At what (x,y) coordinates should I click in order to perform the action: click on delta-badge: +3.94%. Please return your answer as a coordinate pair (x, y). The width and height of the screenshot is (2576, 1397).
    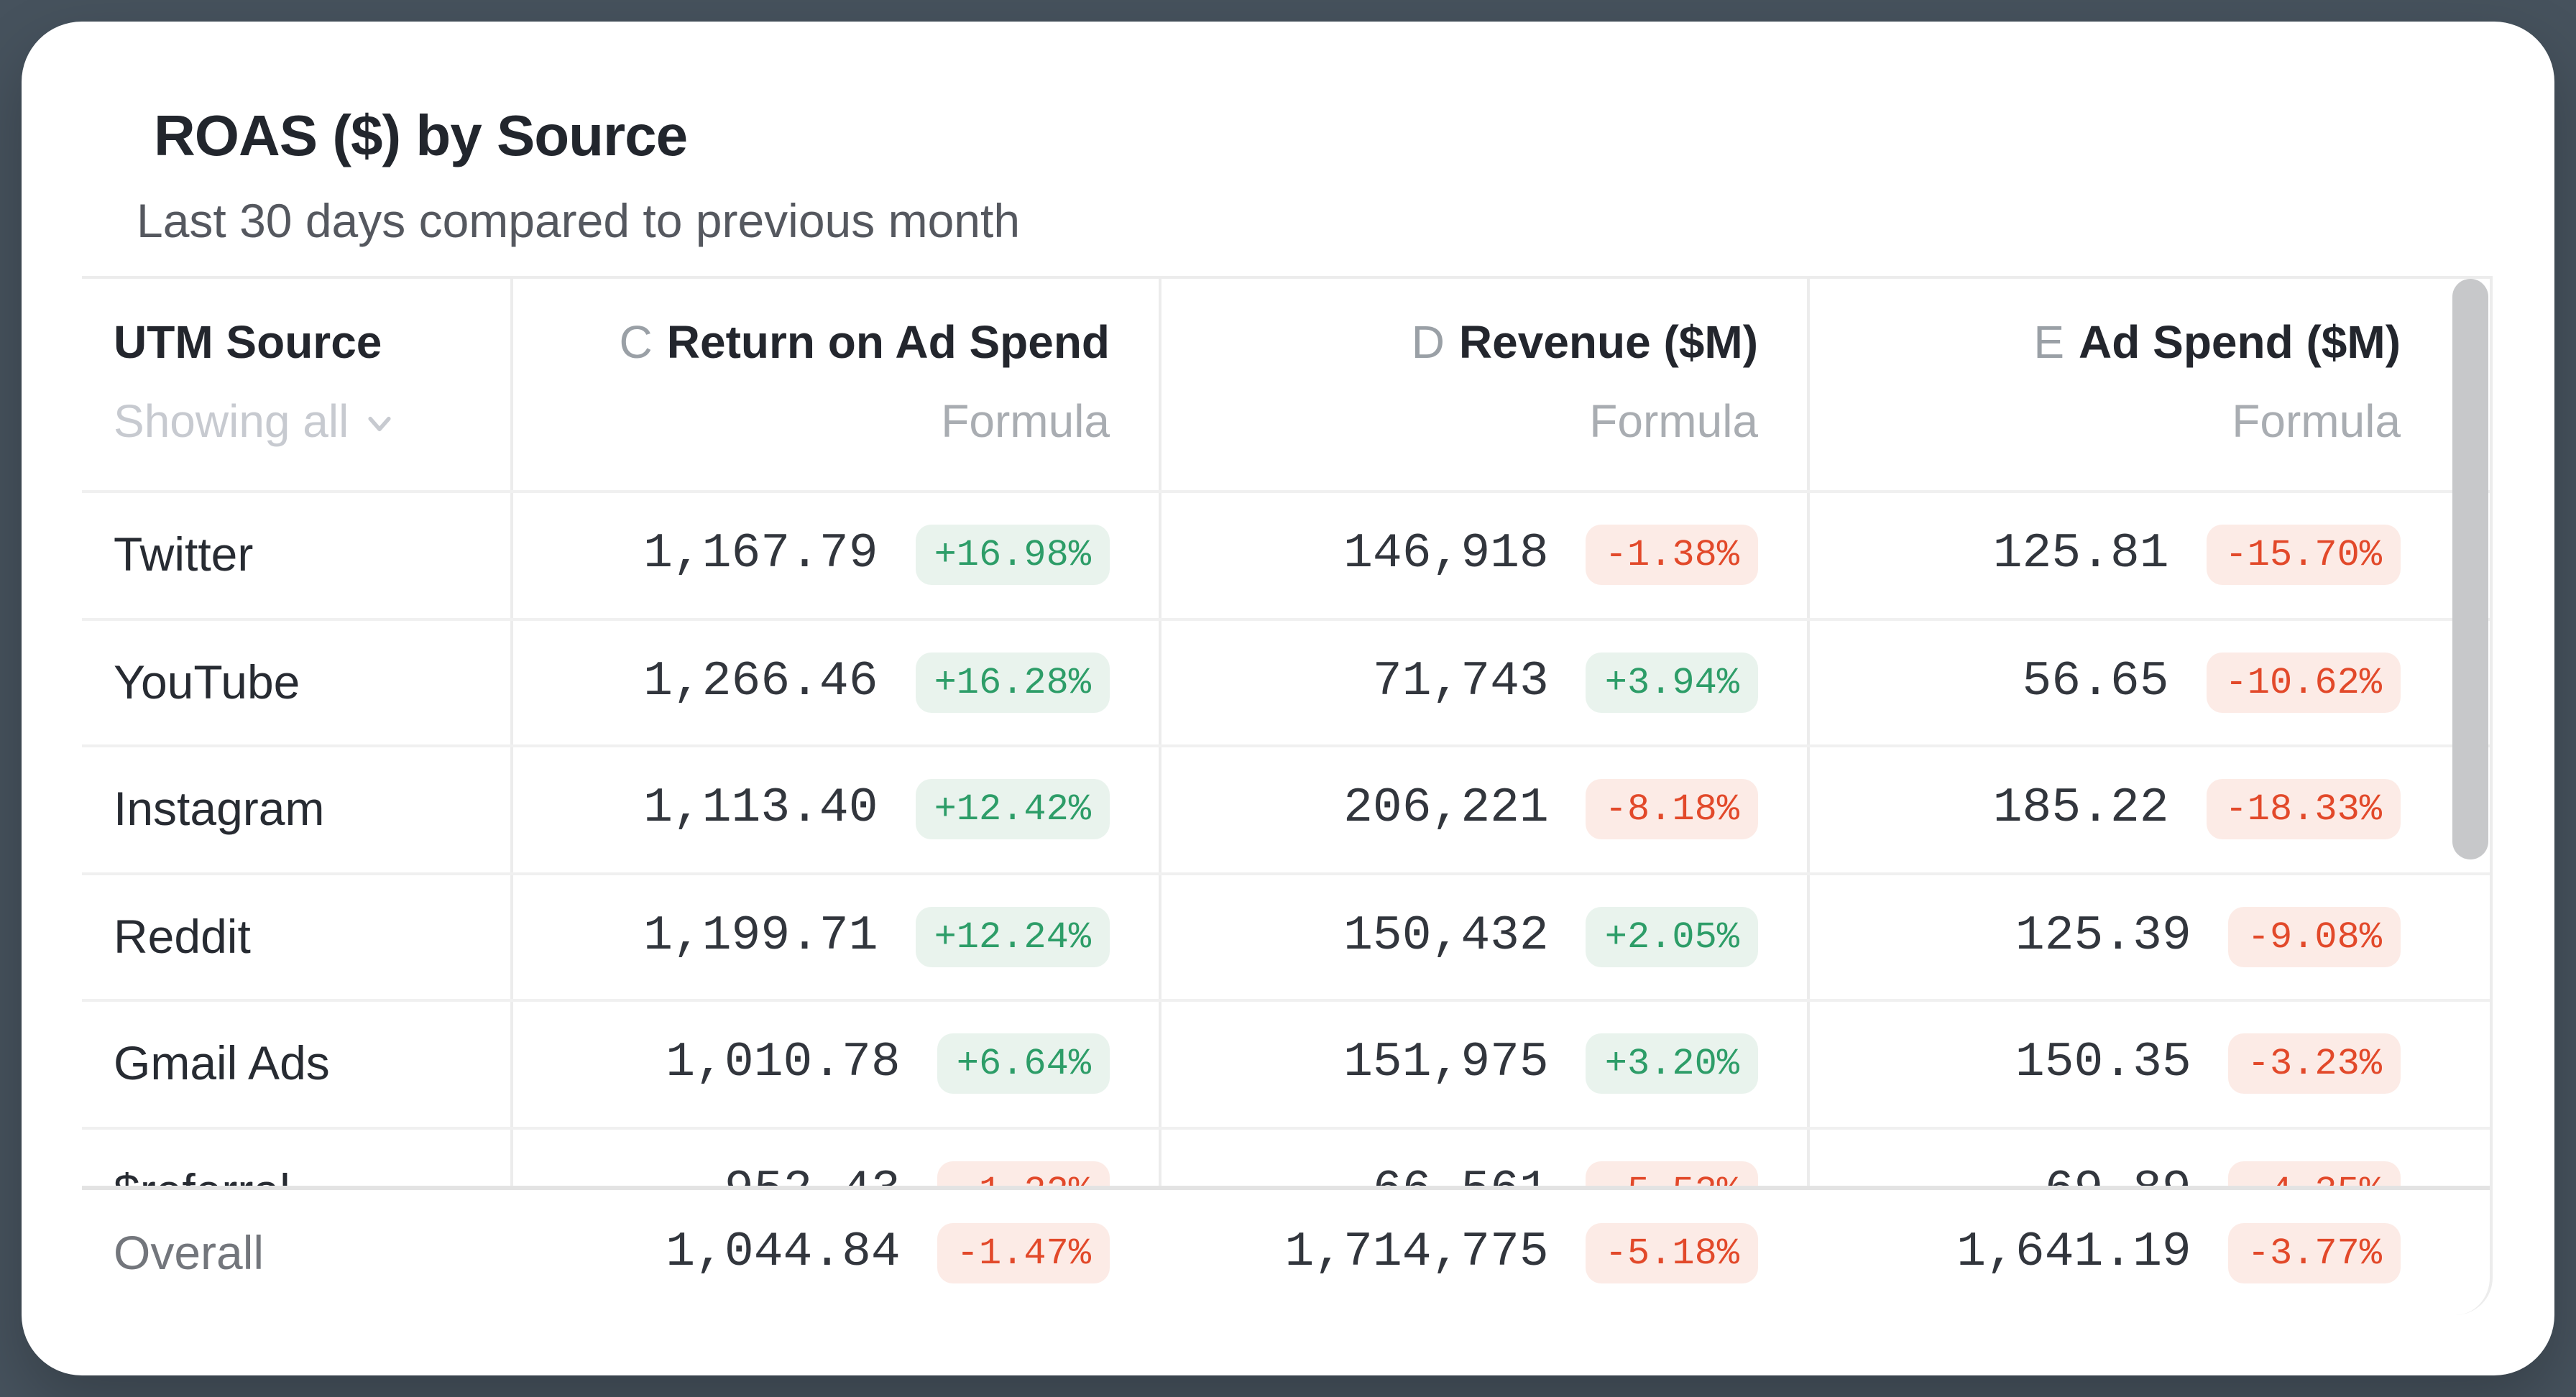
    Looking at the image, I should click on (1672, 682).